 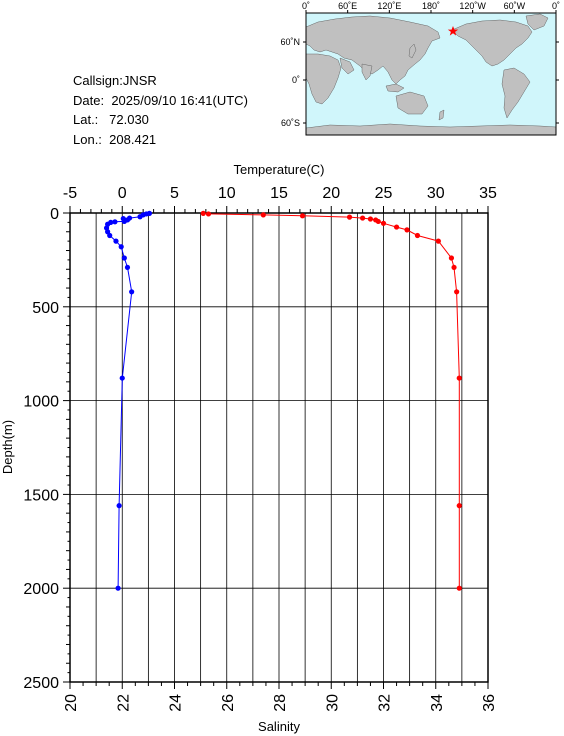 What do you see at coordinates (160, 120) in the screenshot?
I see `lat-line: Lat.: 72.030` at bounding box center [160, 120].